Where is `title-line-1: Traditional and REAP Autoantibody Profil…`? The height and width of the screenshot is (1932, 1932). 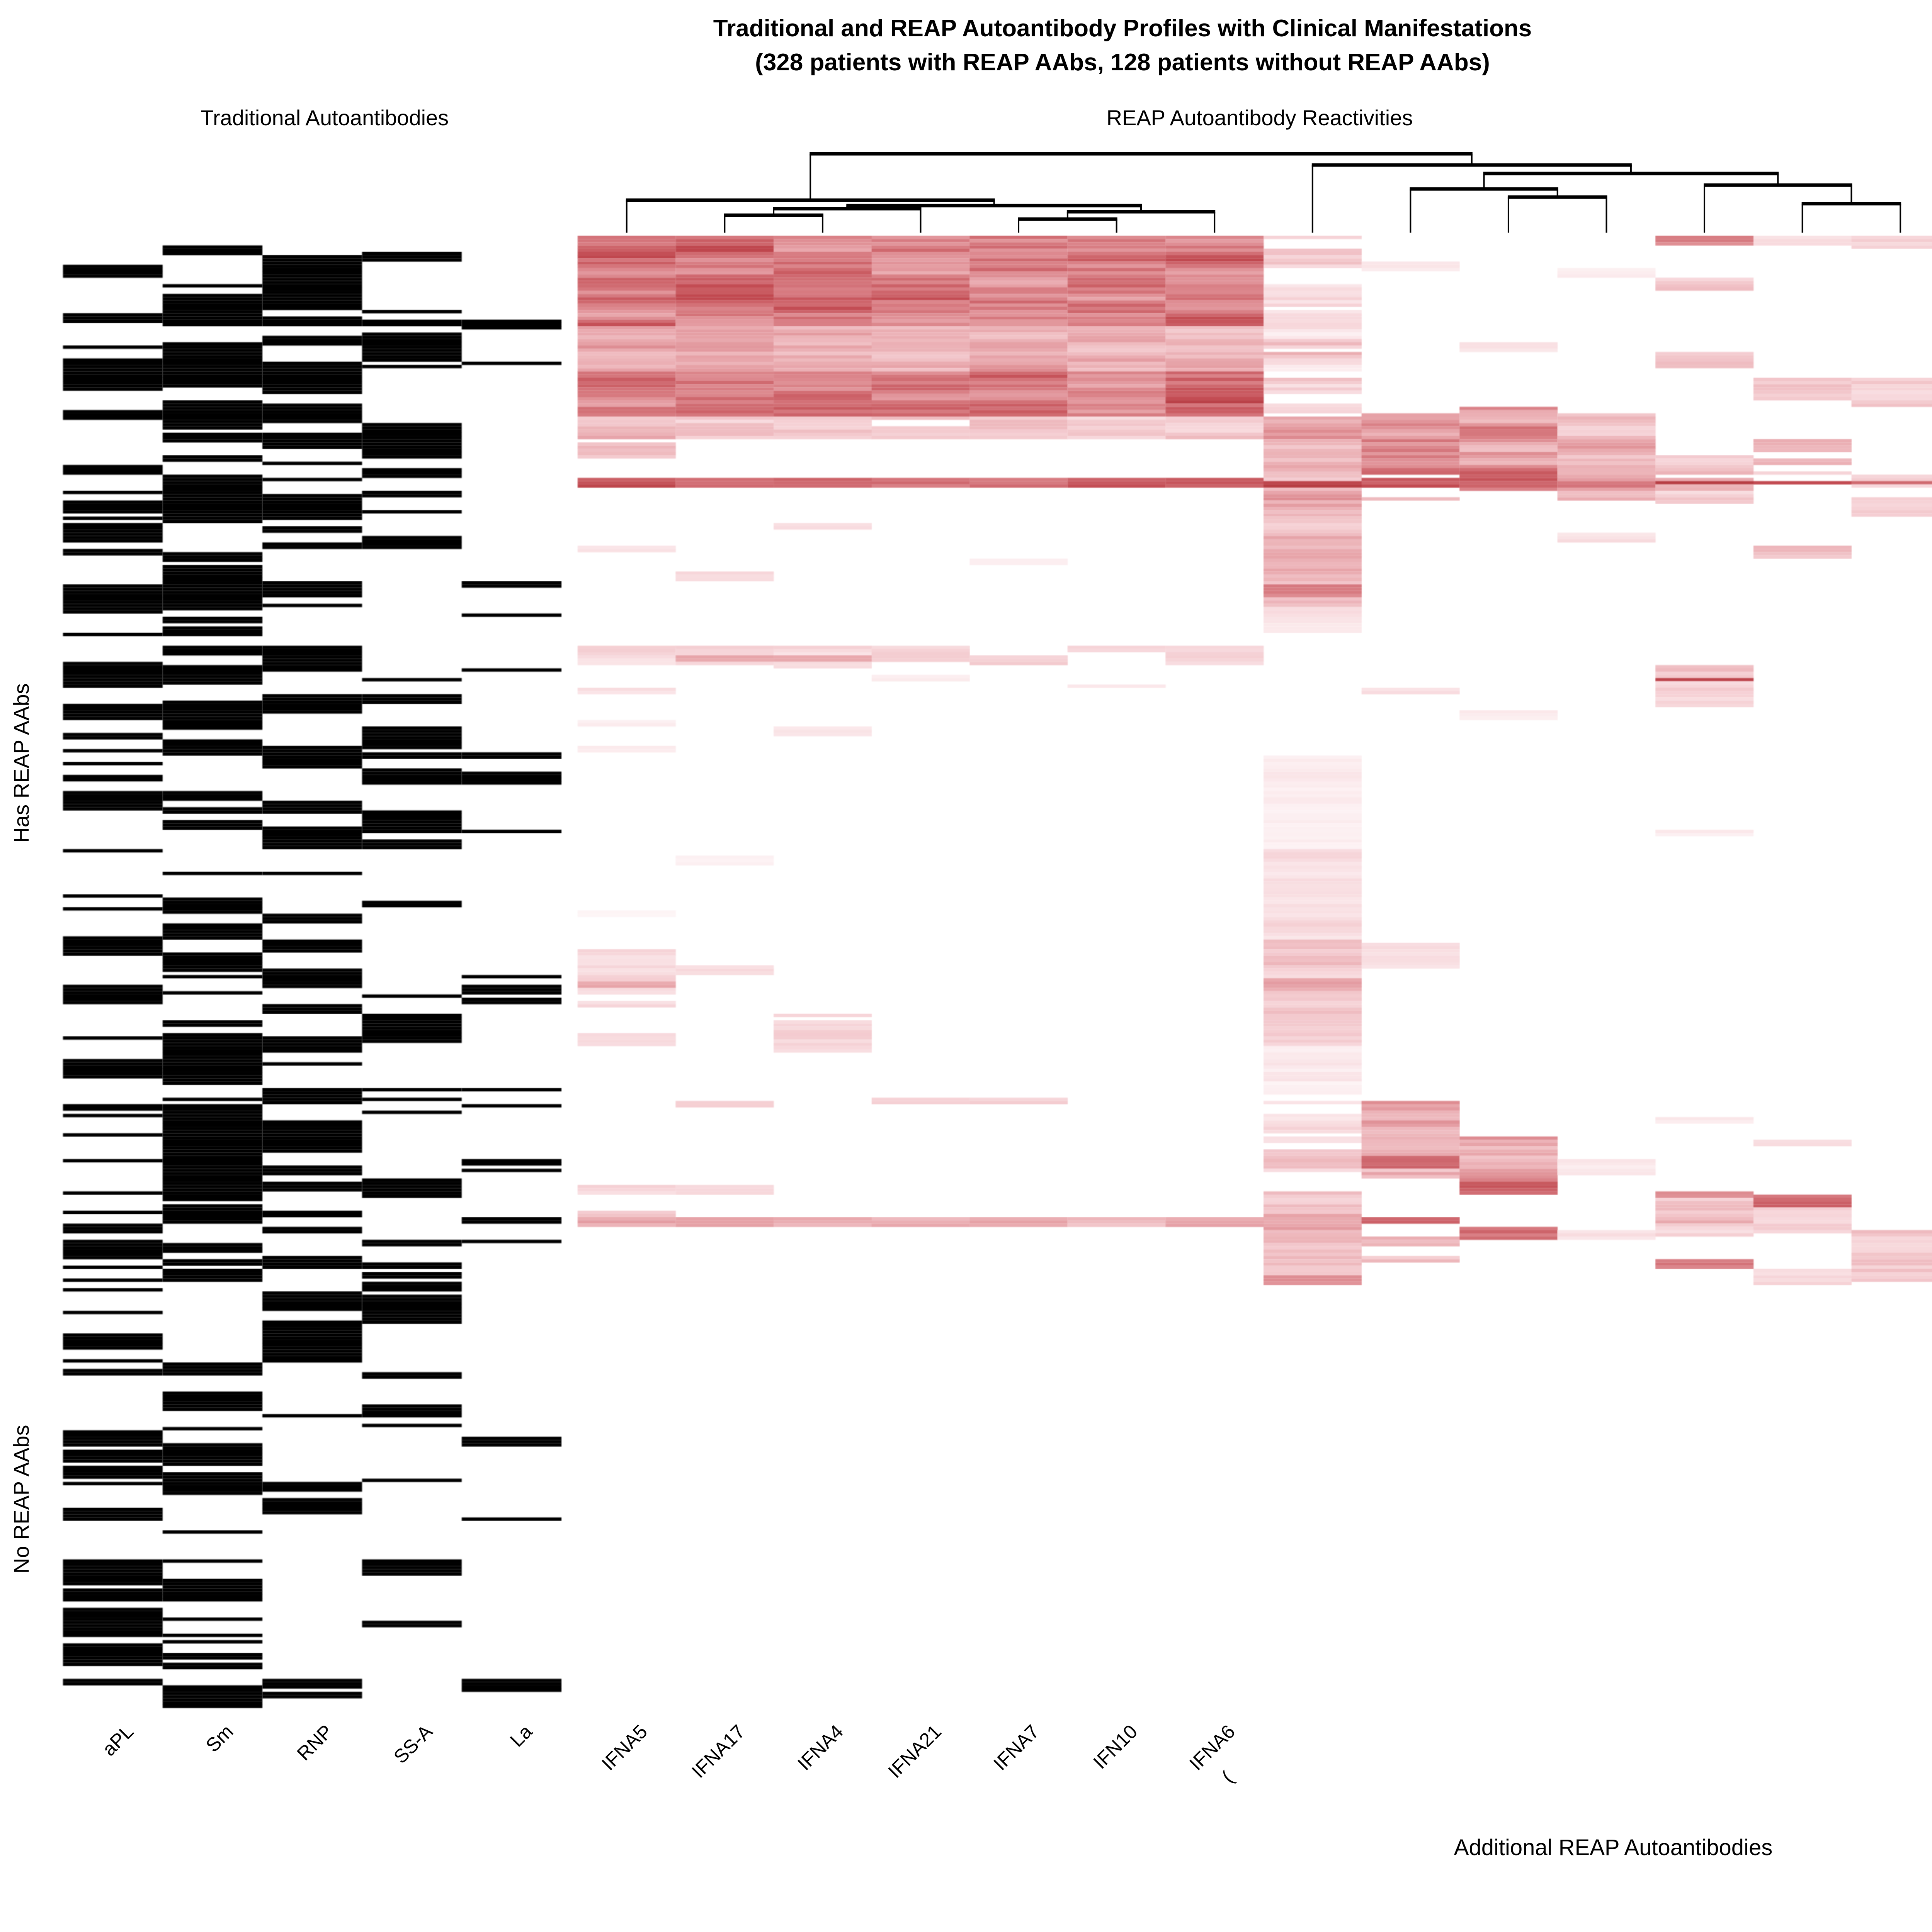
title-line-1: Traditional and REAP Autoantibody Profil… is located at coordinates (1122, 29).